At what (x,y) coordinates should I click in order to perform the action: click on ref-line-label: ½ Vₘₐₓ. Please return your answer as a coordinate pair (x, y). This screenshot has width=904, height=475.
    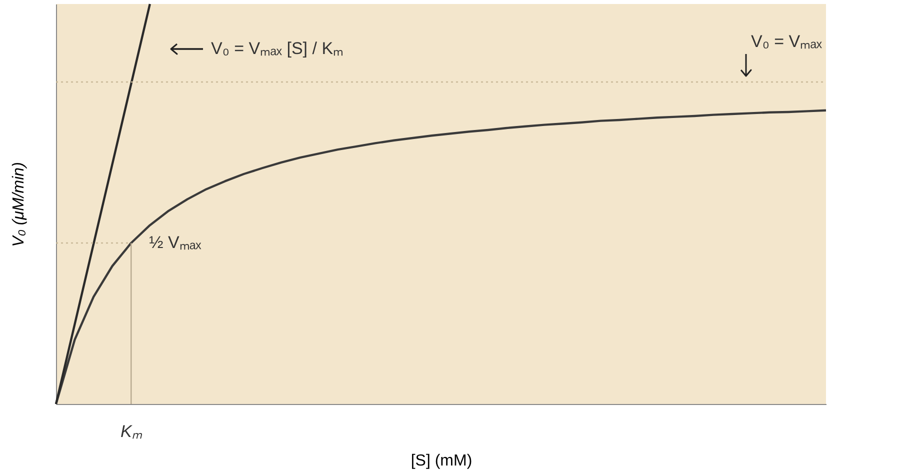
    Looking at the image, I should click on (175, 242).